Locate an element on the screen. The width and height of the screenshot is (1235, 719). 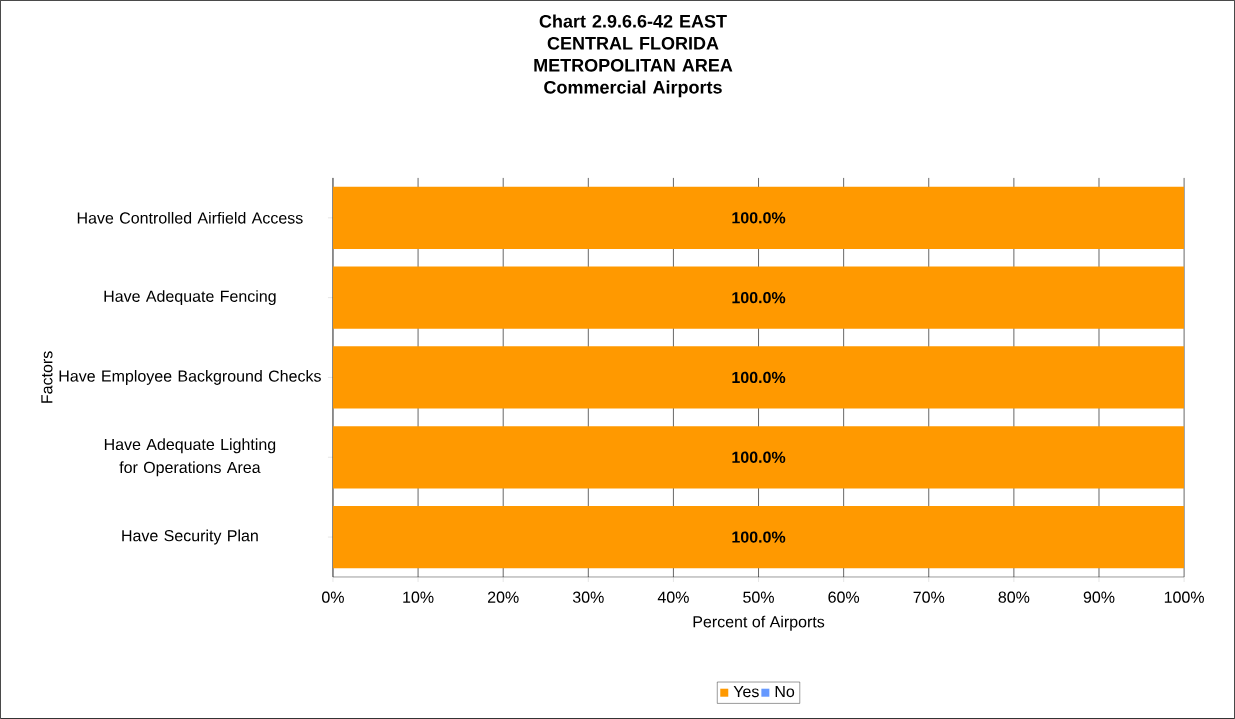
x-tick-label: 10% is located at coordinates (418, 597).